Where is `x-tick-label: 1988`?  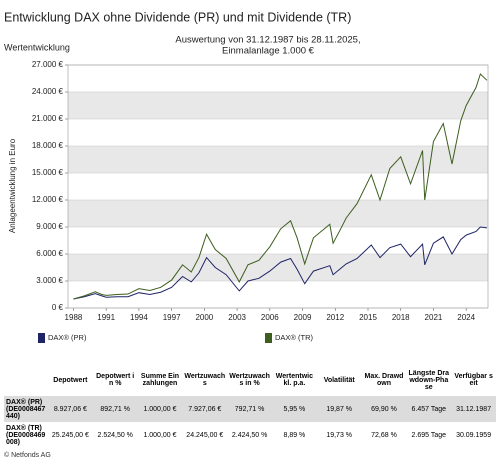
x-tick-label: 1988 is located at coordinates (74, 317).